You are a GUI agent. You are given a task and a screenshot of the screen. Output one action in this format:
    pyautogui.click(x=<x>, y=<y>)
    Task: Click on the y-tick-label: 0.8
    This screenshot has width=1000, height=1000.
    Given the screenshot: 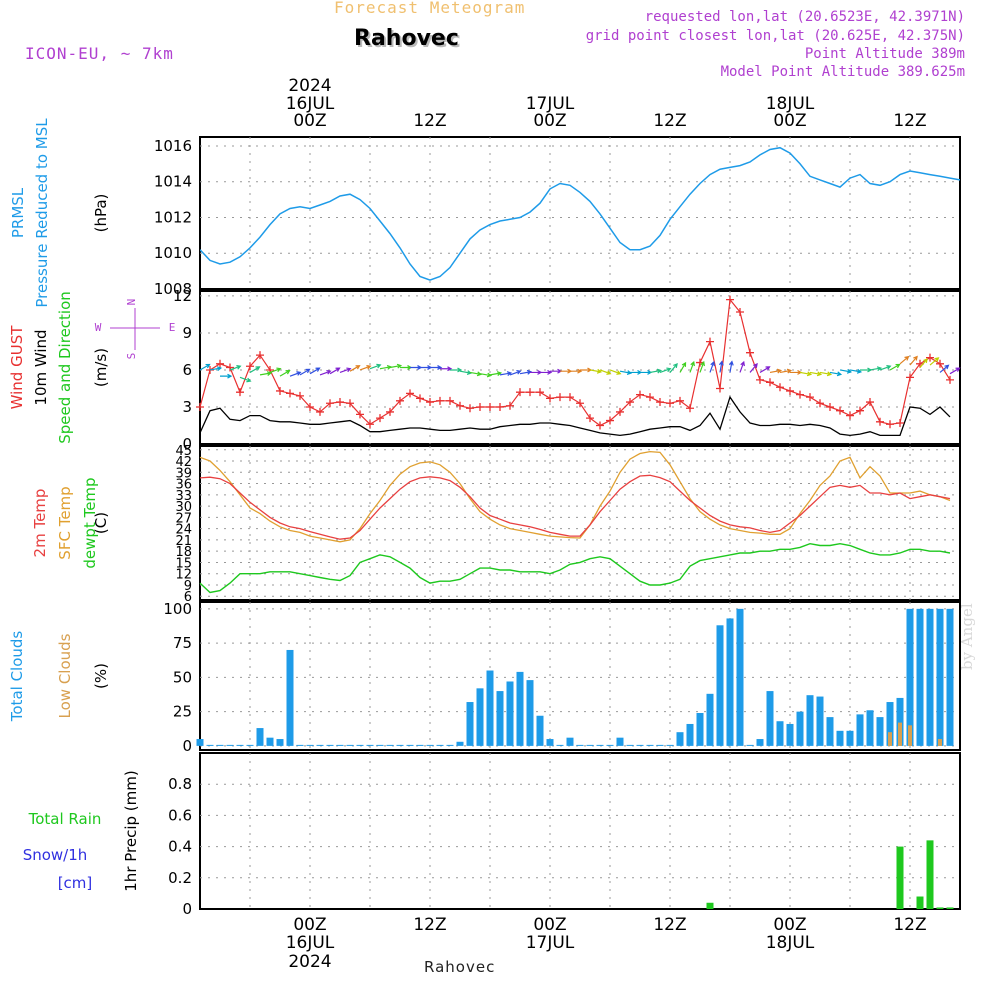 What is the action you would take?
    pyautogui.click(x=180, y=784)
    